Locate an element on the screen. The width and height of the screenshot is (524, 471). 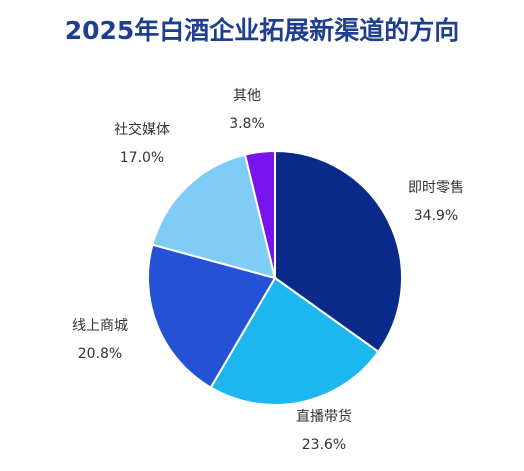
slice-percent-1: 34.9% is located at coordinates (436, 216).